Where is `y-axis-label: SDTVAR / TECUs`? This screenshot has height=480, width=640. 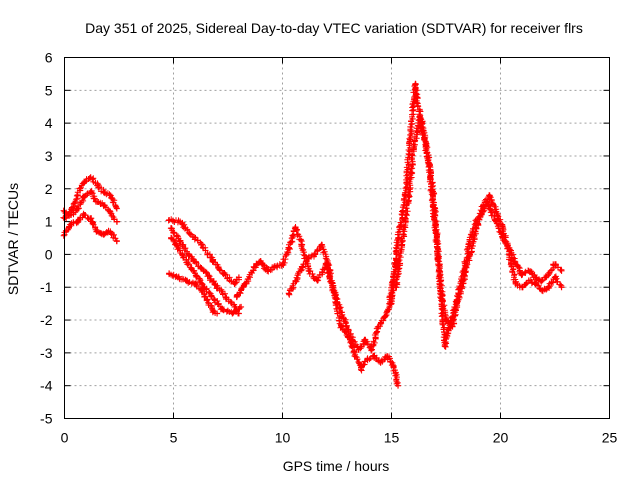 y-axis-label: SDTVAR / TECUs is located at coordinates (13, 239).